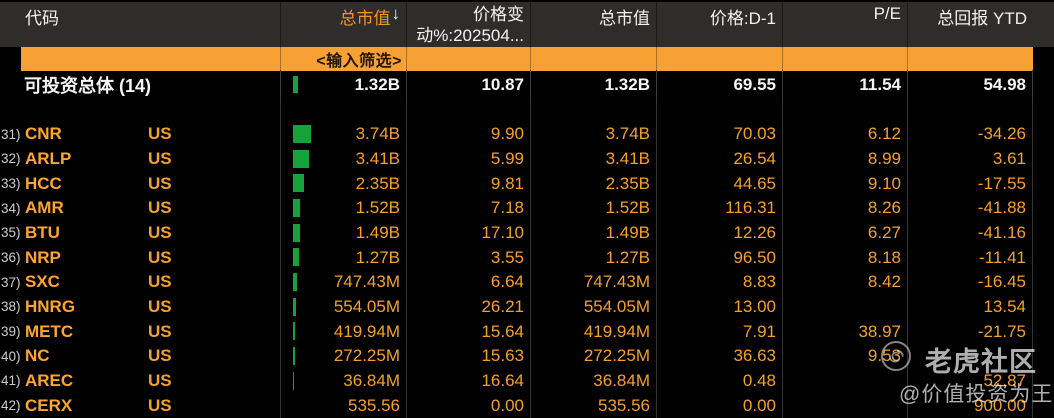 The height and width of the screenshot is (418, 1054). I want to click on column-header-pe: P/E, so click(844, 24).